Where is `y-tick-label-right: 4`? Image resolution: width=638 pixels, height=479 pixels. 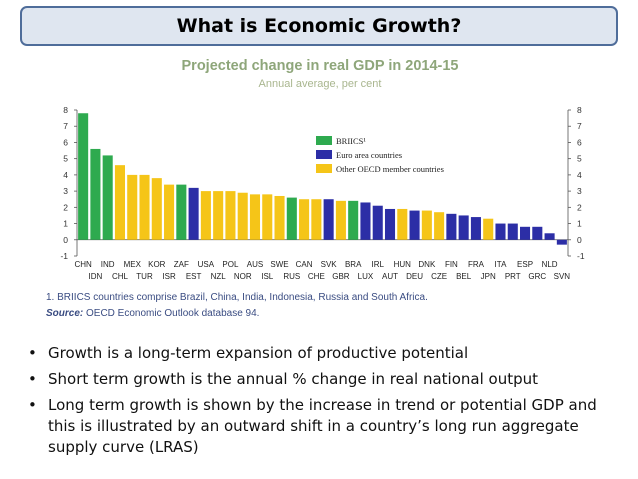 y-tick-label-right: 4 is located at coordinates (579, 175).